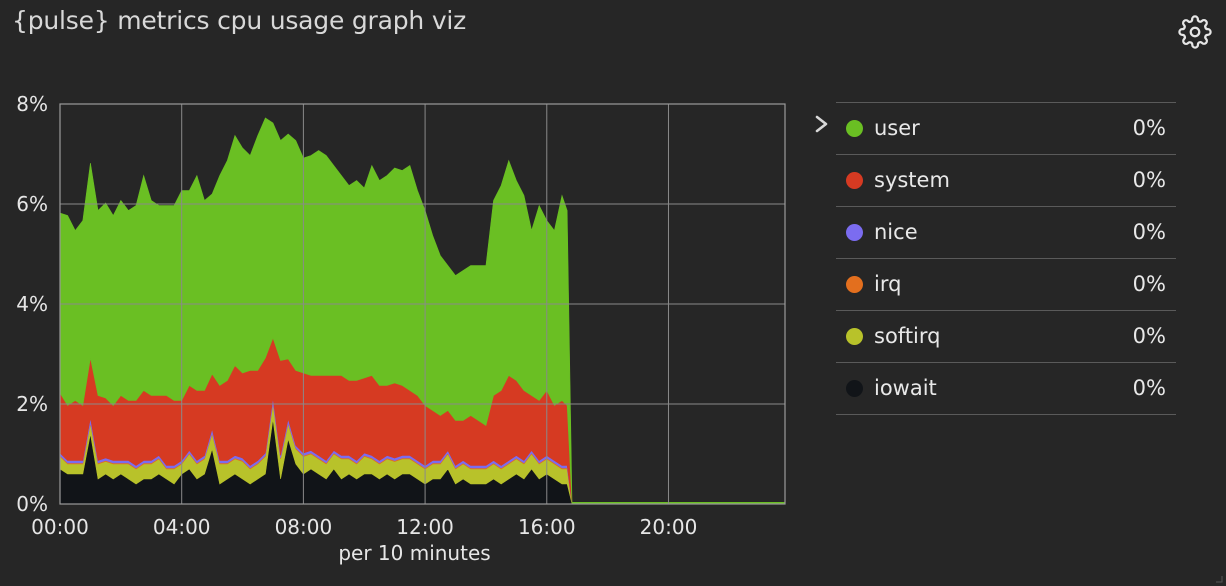  Describe the element at coordinates (425, 527) in the screenshot. I see `x-tick-label: 12:00` at that location.